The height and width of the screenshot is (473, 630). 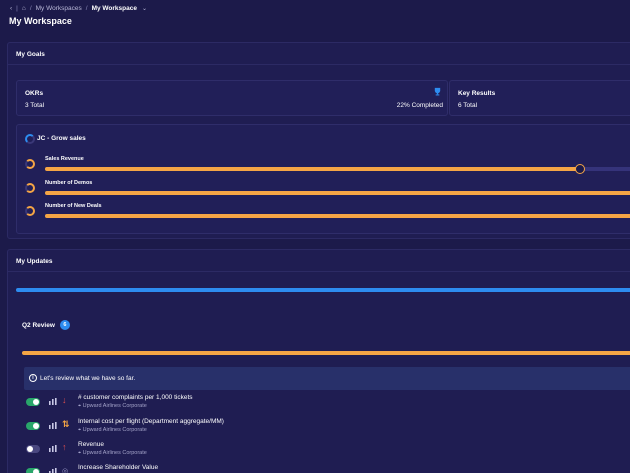 What do you see at coordinates (58, 8) in the screenshot?
I see `breadcrumb-my-workspaces: My Workspaces` at bounding box center [58, 8].